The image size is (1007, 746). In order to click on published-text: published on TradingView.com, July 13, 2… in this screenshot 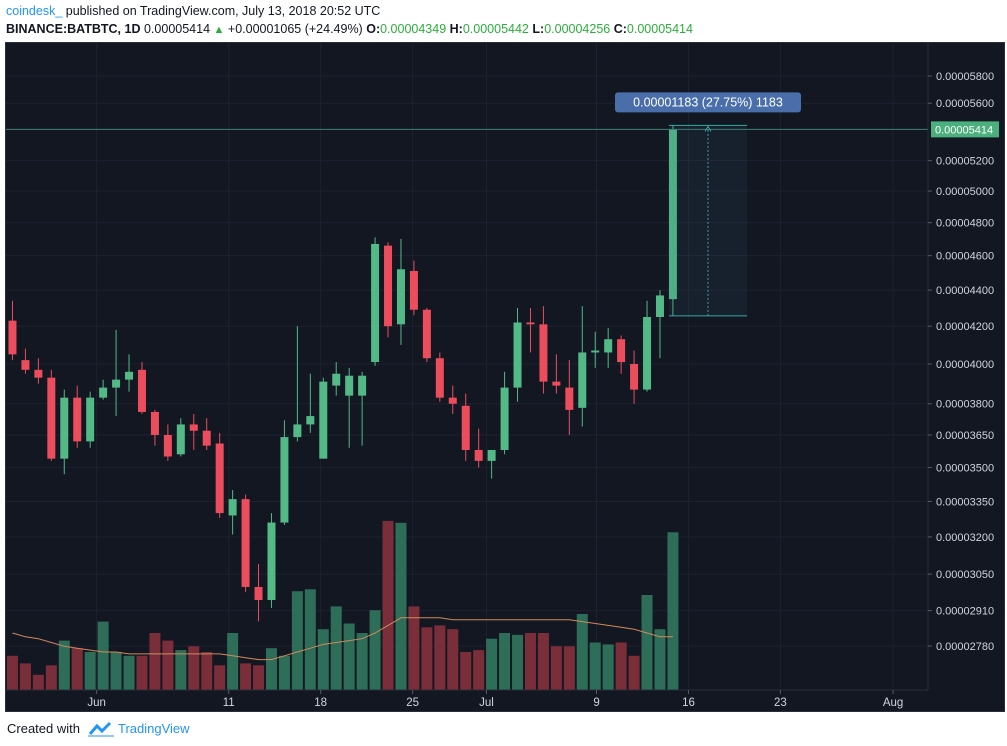, I will do `click(223, 11)`.